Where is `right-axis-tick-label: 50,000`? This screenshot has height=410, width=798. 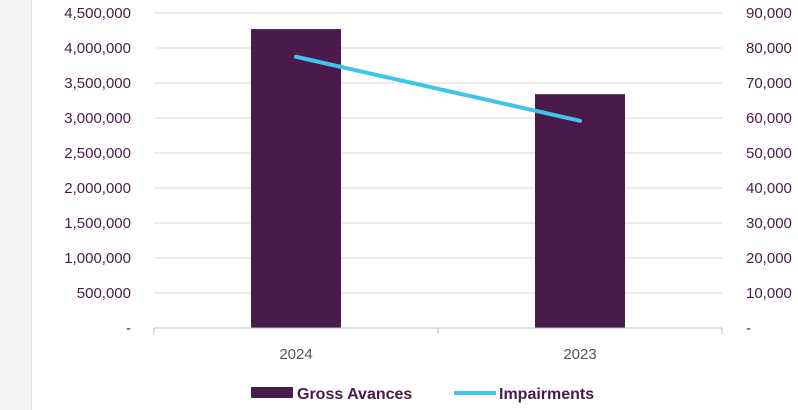 right-axis-tick-label: 50,000 is located at coordinates (769, 153).